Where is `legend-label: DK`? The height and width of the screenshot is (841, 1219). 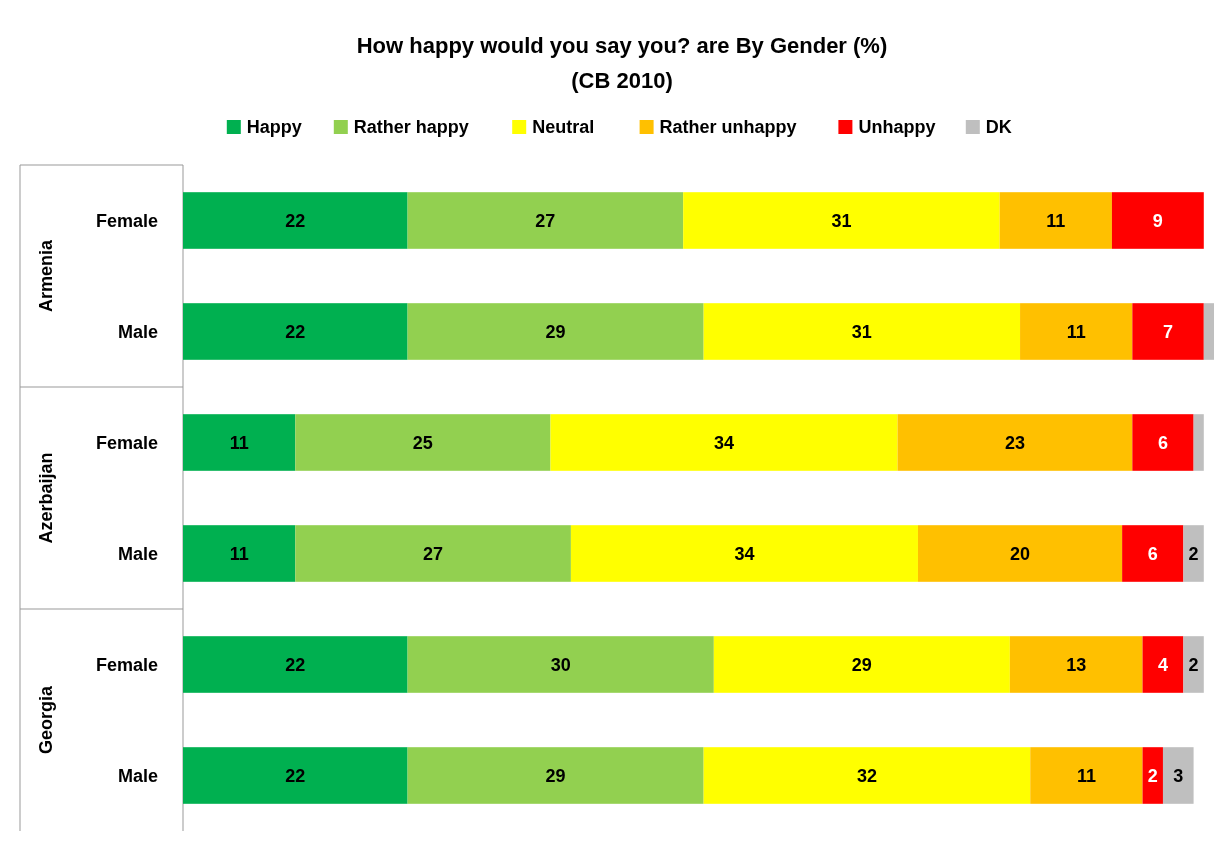 legend-label: DK is located at coordinates (998, 127).